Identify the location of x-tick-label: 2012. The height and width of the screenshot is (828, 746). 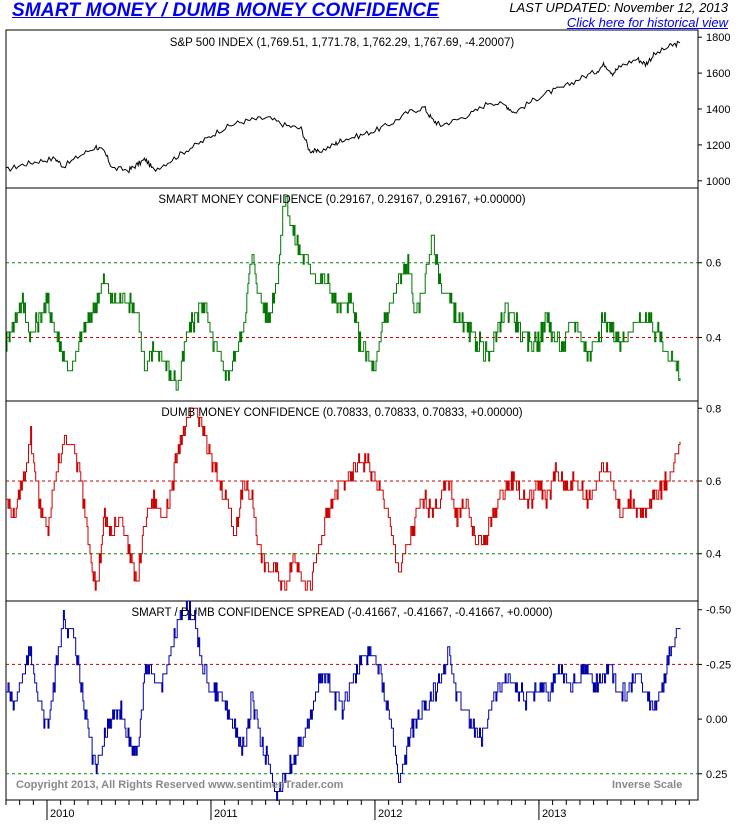
(390, 814).